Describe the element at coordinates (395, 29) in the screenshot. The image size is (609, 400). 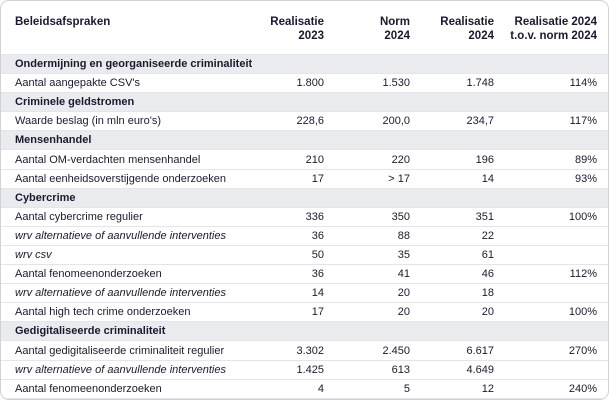
I see `column-header: Norm 2024` at that location.